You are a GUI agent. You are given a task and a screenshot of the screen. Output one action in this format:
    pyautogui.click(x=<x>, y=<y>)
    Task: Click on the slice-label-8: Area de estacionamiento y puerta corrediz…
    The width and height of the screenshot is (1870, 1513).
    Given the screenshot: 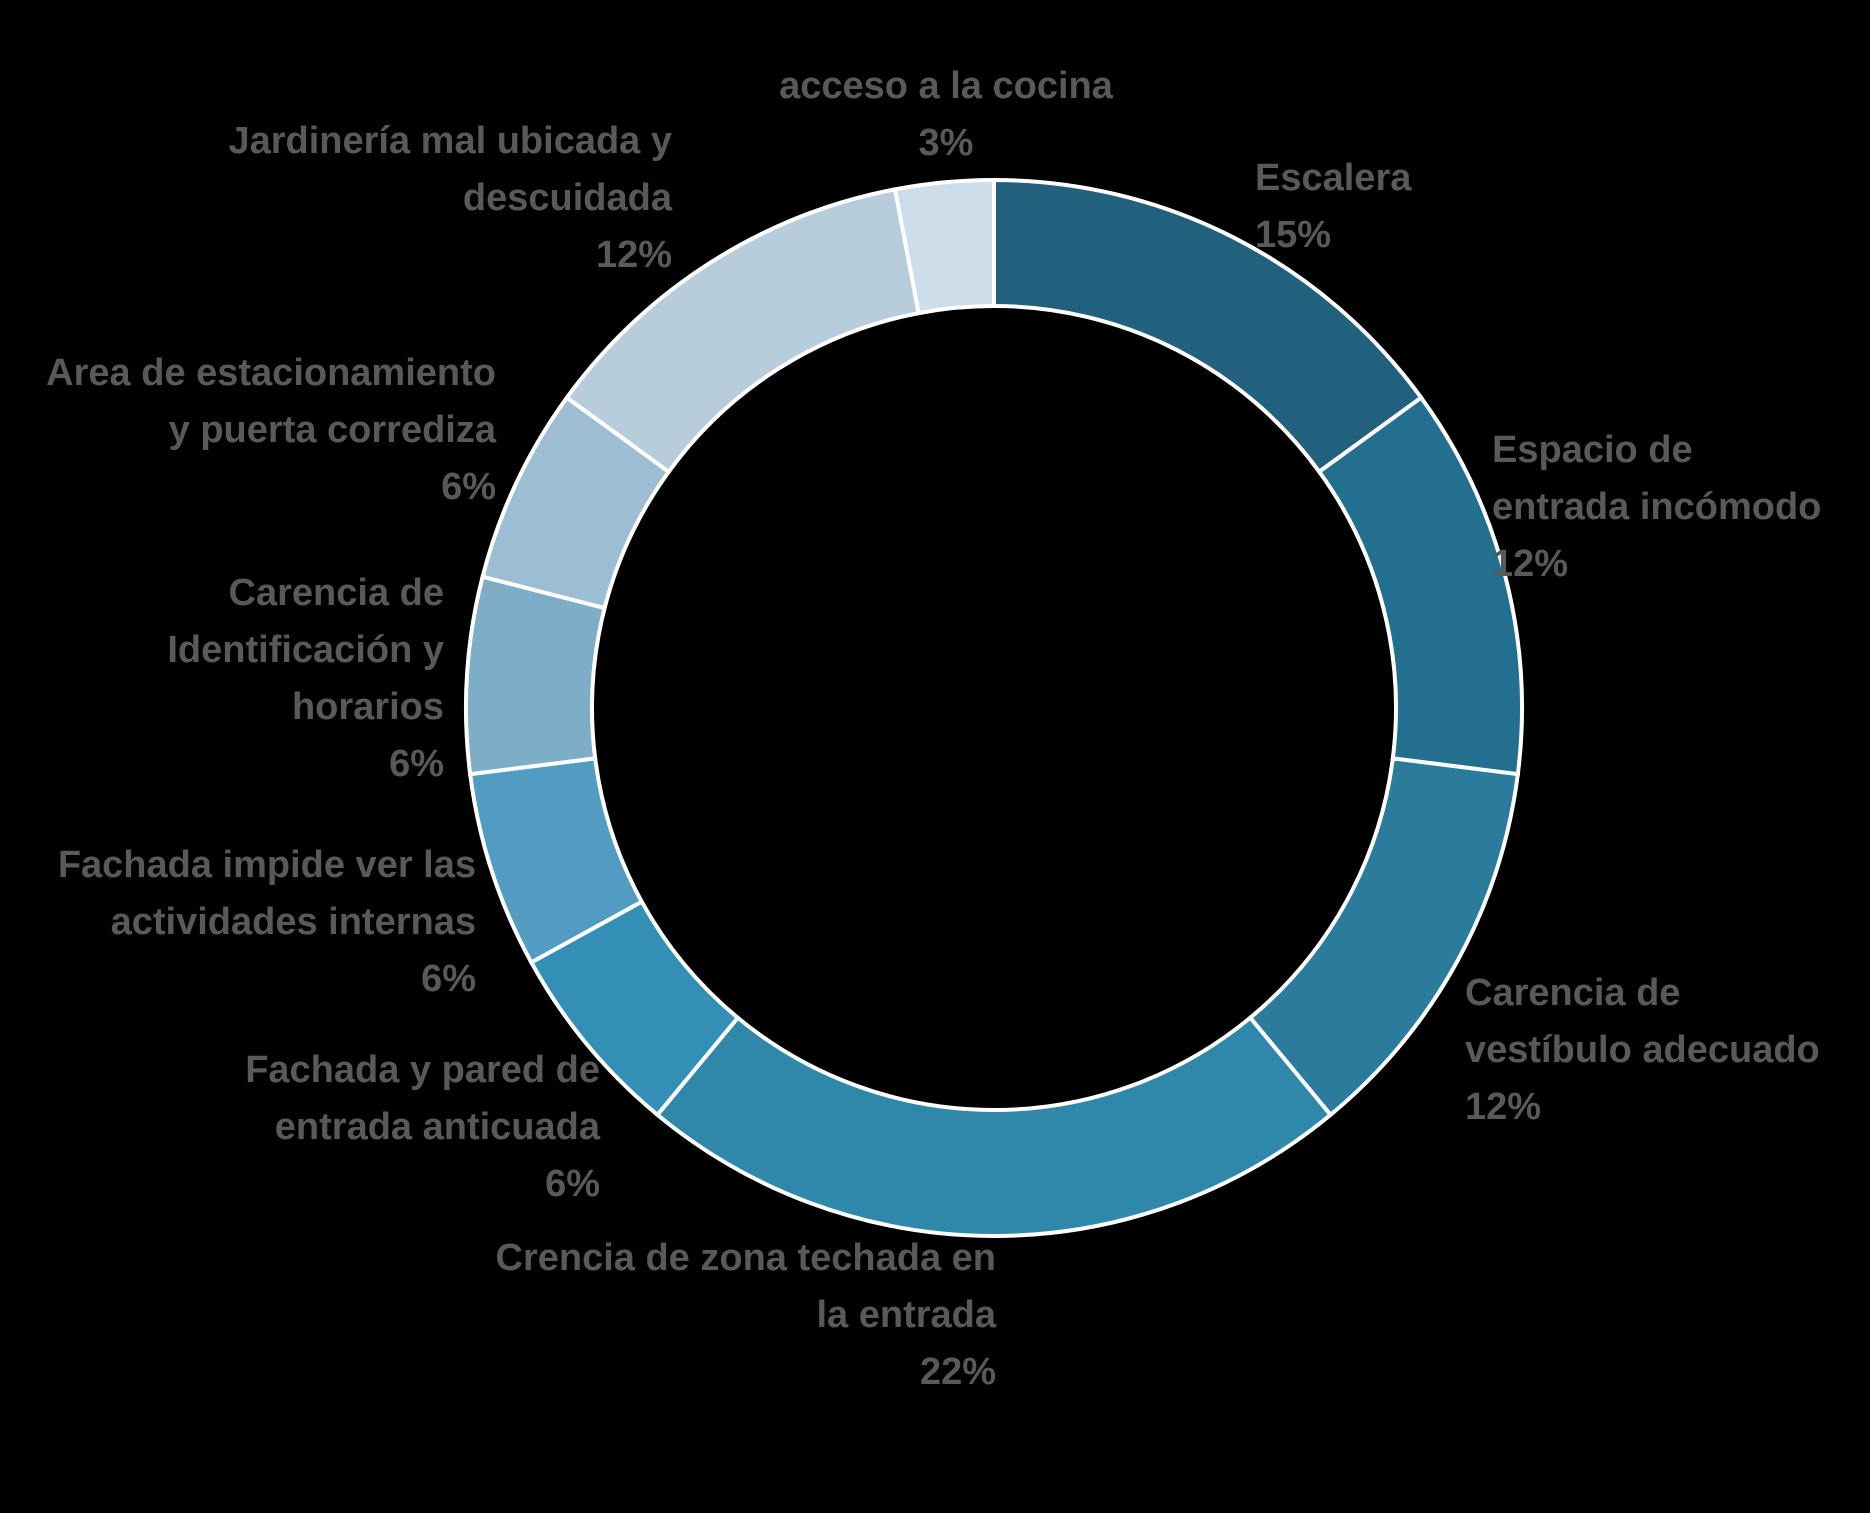 What is the action you would take?
    pyautogui.click(x=271, y=430)
    